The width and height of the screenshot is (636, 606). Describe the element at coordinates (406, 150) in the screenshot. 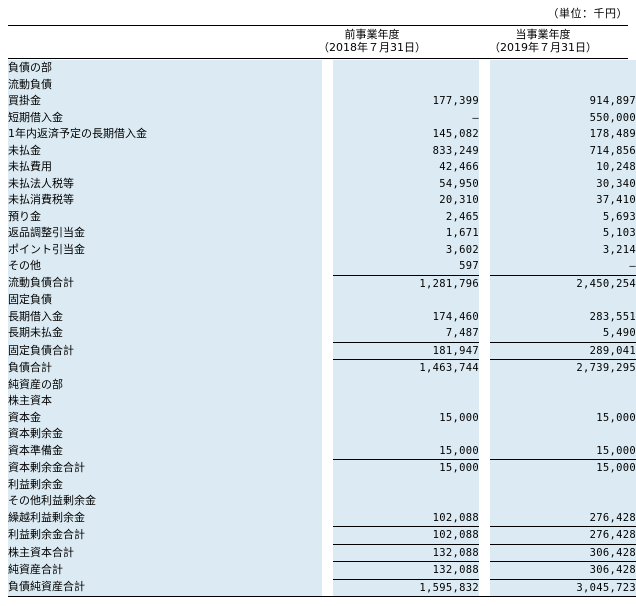

I see `prior-year-value: 833,249` at that location.